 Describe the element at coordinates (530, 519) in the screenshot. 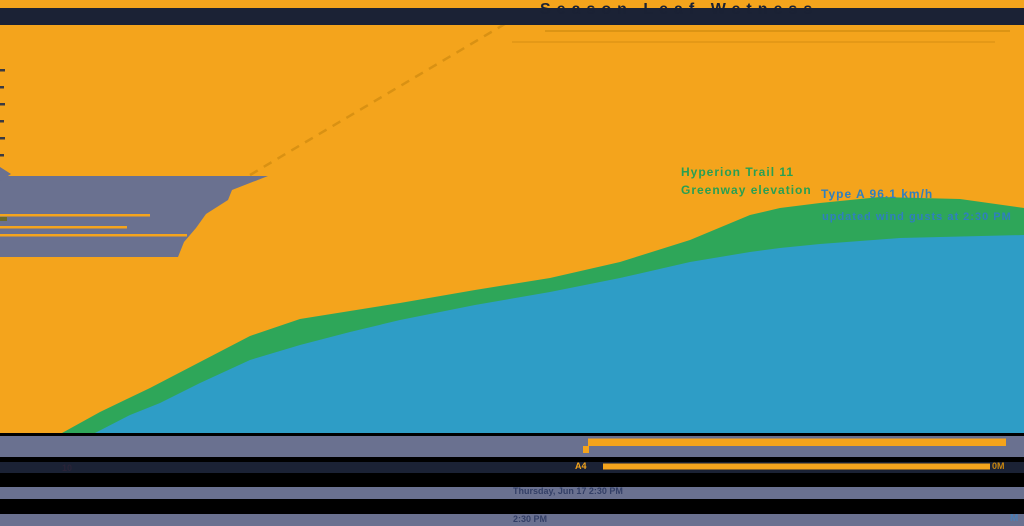

I see `footer-time-label: 2:30 PM` at that location.